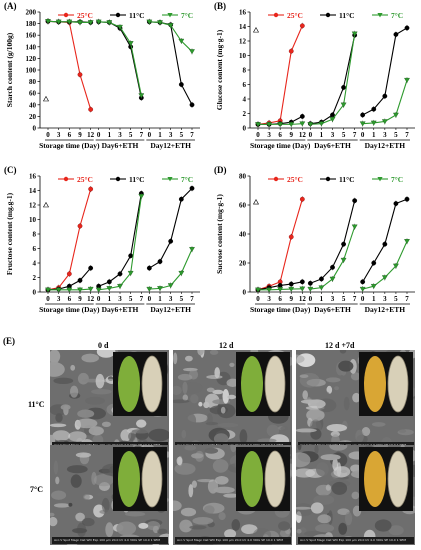 This screenshot has width=421, height=550. I want to click on sem-column-label-12d: 12 d, so click(226, 345).